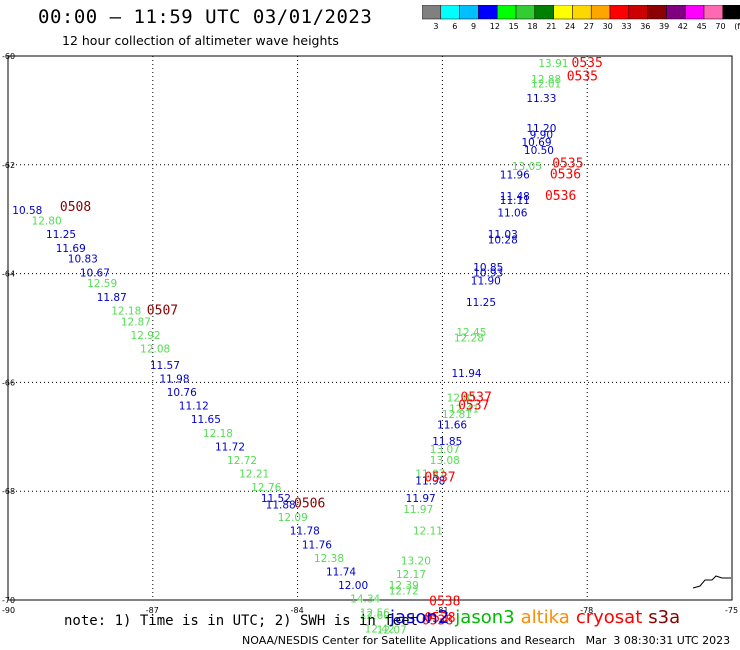  Describe the element at coordinates (731, 610) in the screenshot. I see `x-tick-label: -75` at that location.